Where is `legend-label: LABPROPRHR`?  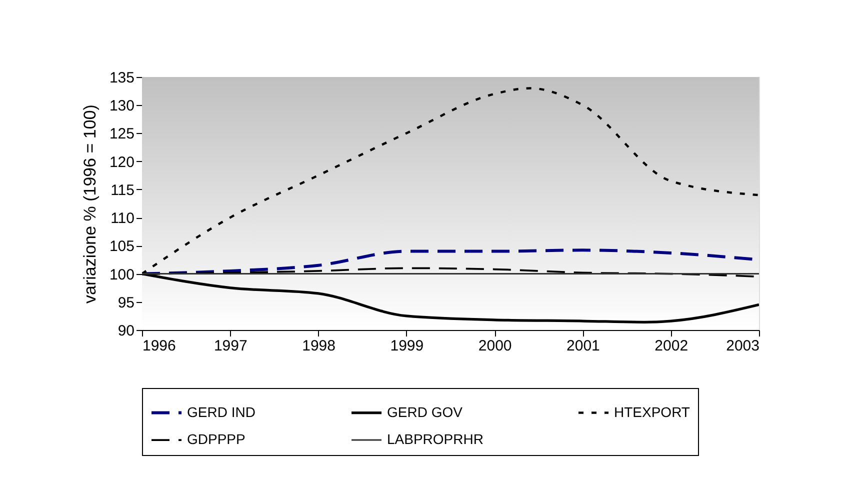
legend-label: LABPROPRHR is located at coordinates (435, 439).